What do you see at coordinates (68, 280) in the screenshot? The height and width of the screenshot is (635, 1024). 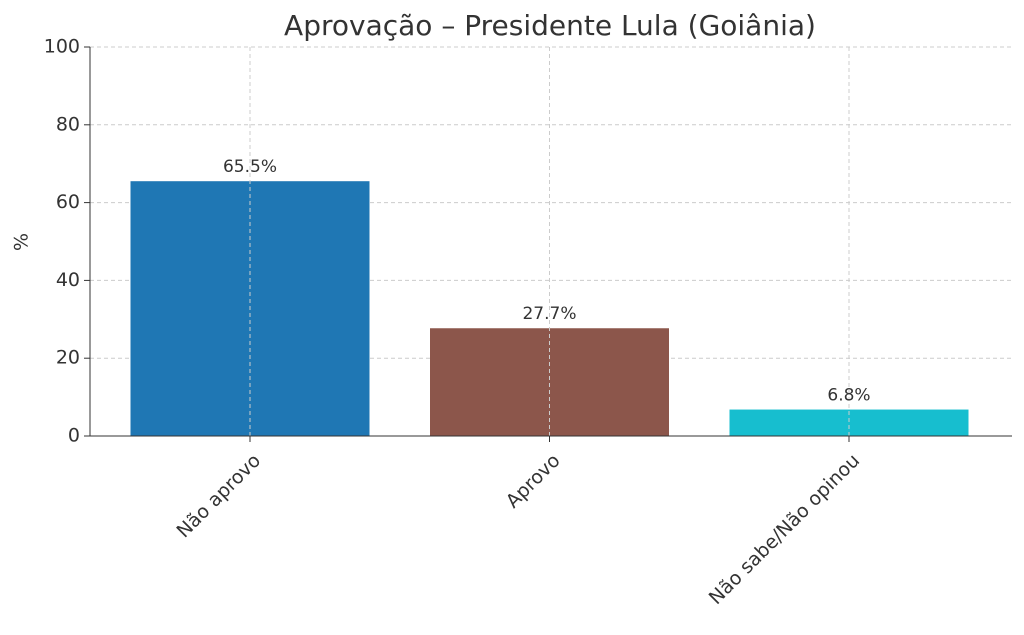 I see `y-tick-label: 40` at bounding box center [68, 280].